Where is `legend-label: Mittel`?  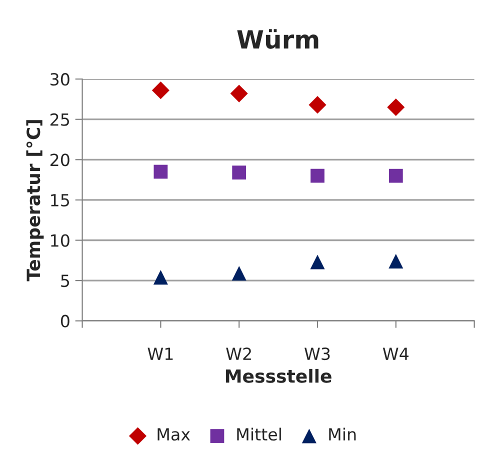 legend-label: Mittel is located at coordinates (259, 434).